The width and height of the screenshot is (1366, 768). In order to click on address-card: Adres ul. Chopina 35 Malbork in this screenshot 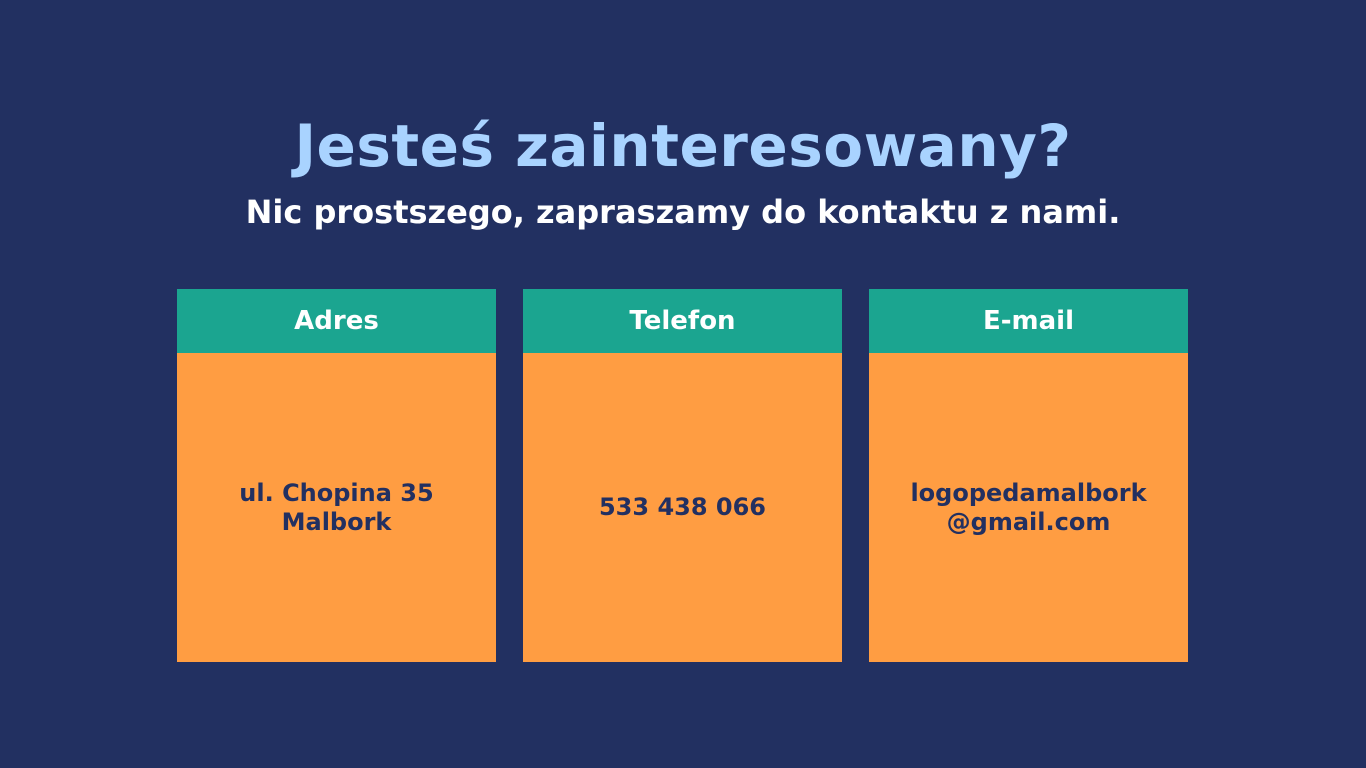, I will do `click(336, 475)`.